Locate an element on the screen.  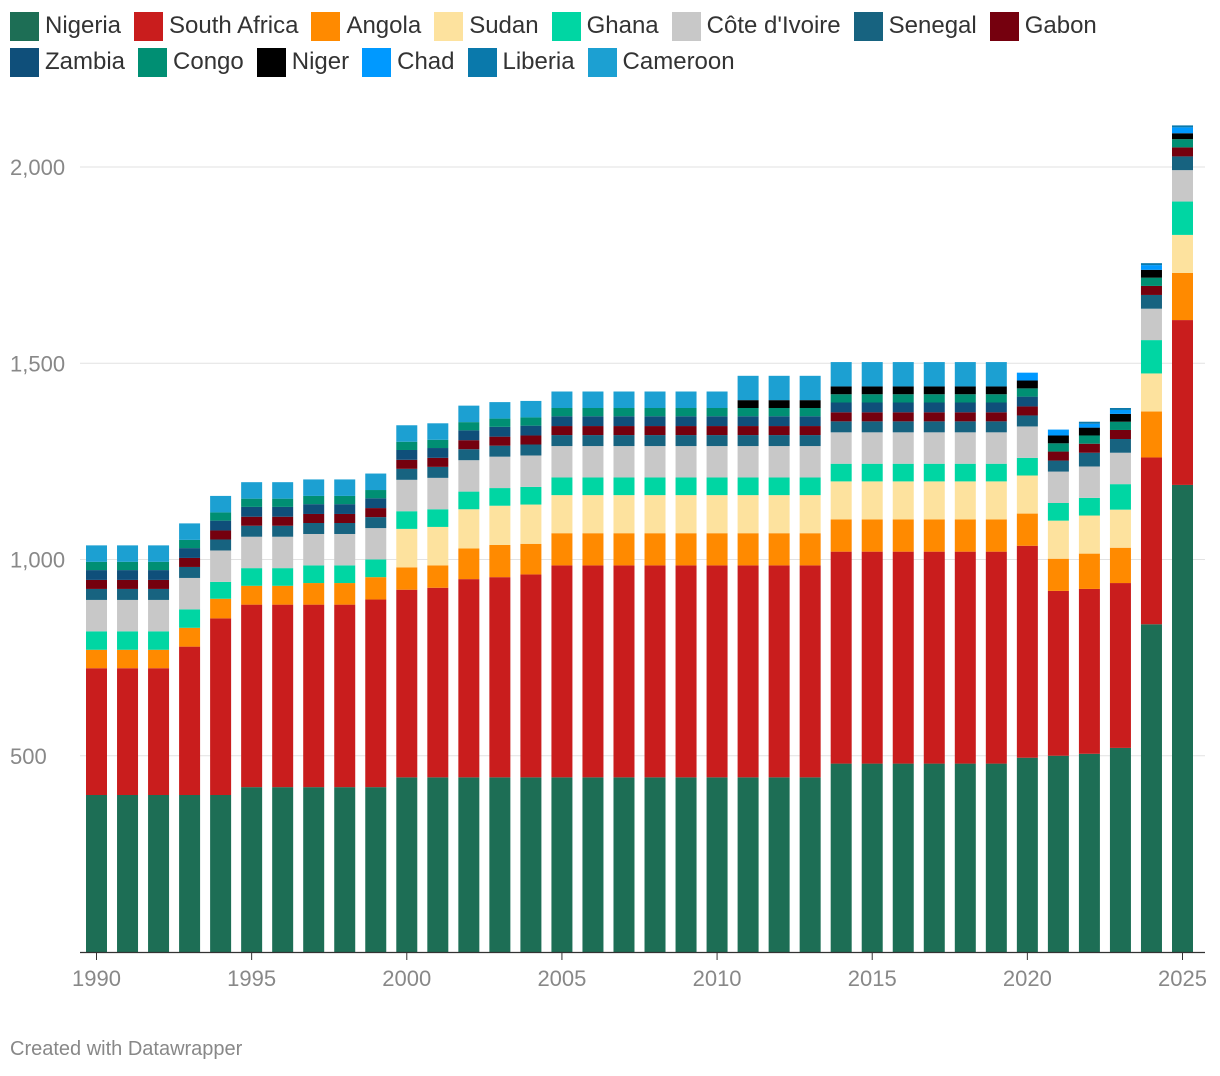
legend-label: Cameroon is located at coordinates (678, 61).